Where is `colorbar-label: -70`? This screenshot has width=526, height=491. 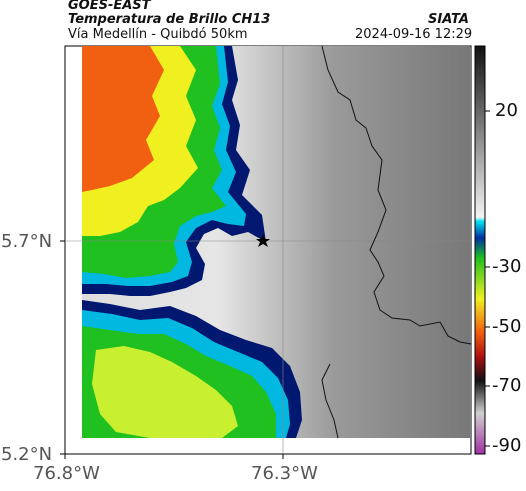 colorbar-label: -70 is located at coordinates (507, 385).